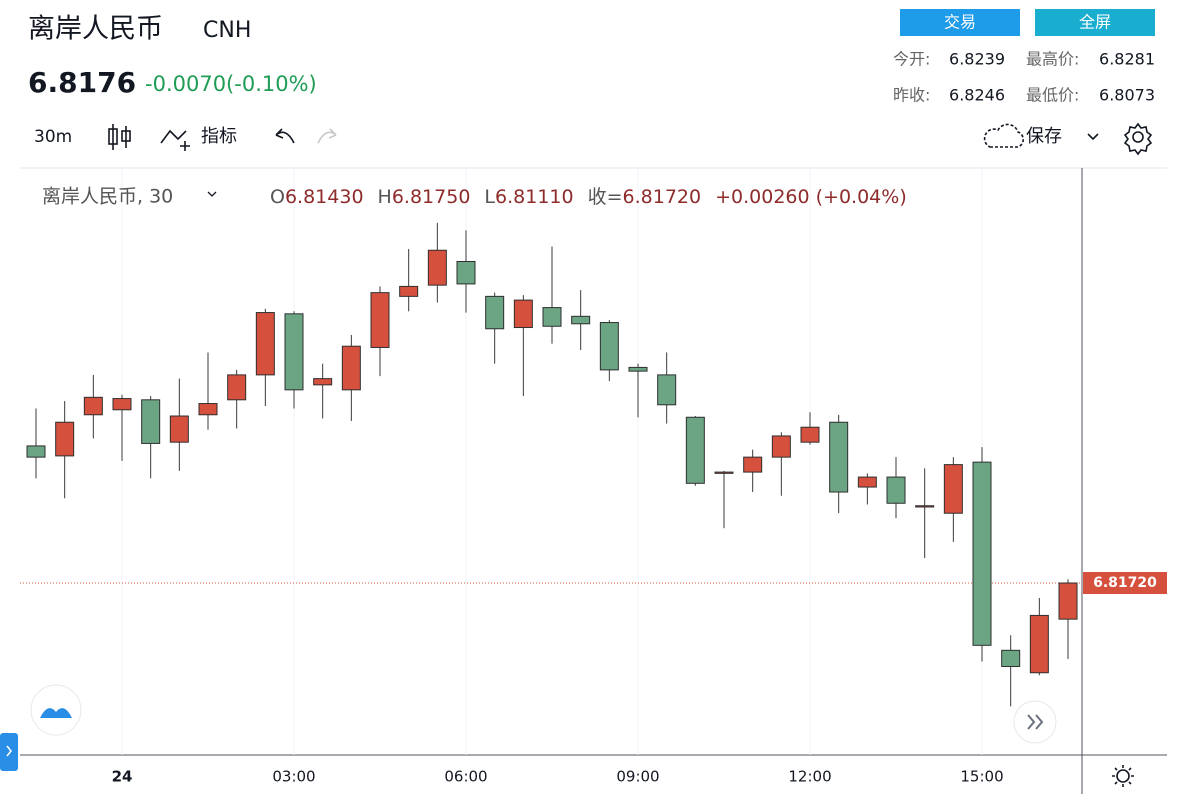 This screenshot has height=794, width=1179. I want to click on legend-label: O, so click(277, 197).